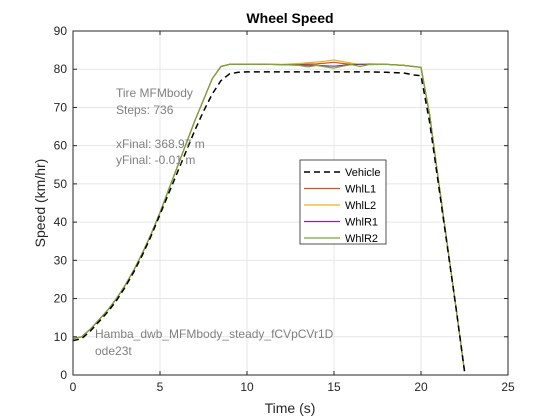 Image resolution: width=560 pixels, height=420 pixels. Describe the element at coordinates (145, 110) in the screenshot. I see `annotation-steps: Steps: 736` at that location.